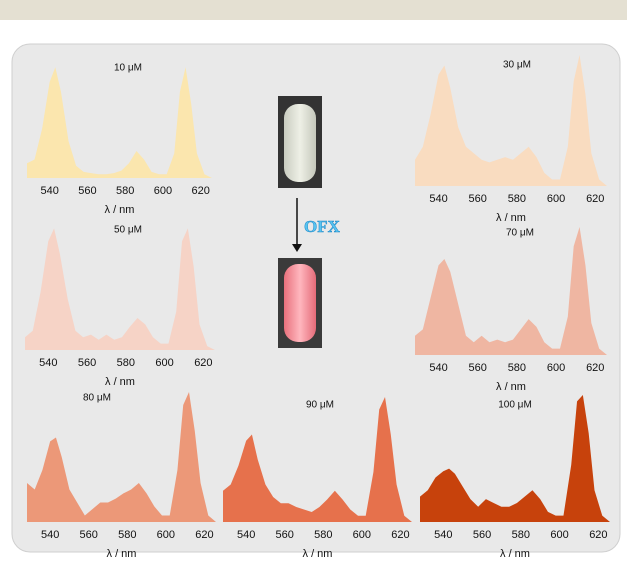 This screenshot has width=627, height=566. I want to click on panel-title: 80 μM, so click(97, 398).